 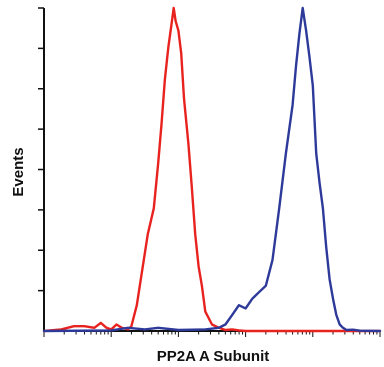 I want to click on y-axis-title: Events, so click(x=18, y=171).